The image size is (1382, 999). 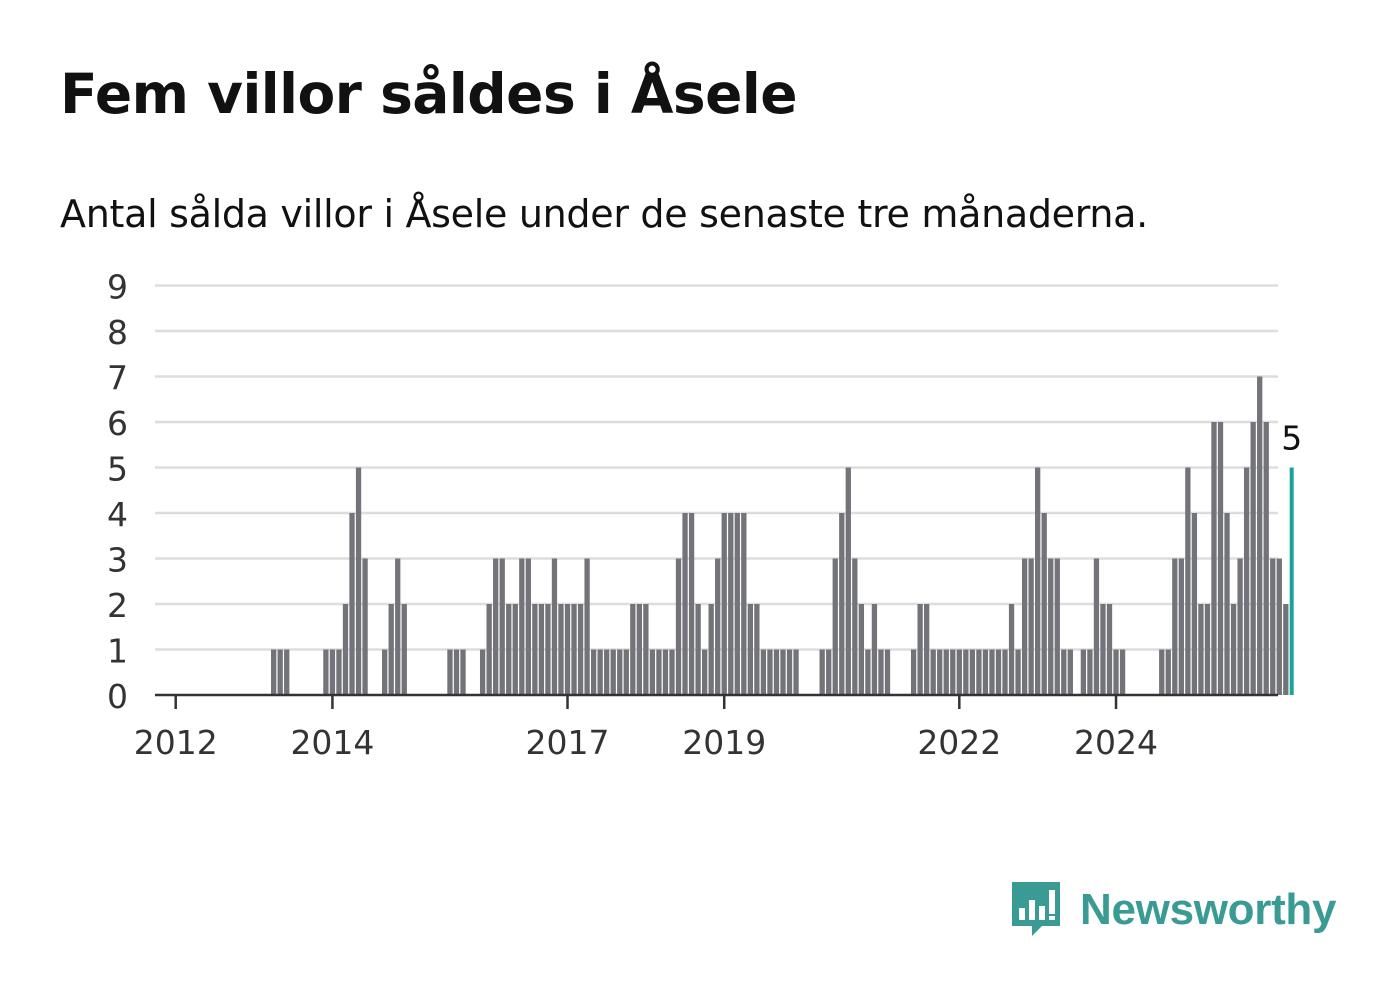 What do you see at coordinates (1291, 581) in the screenshot?
I see `highlight-bar` at bounding box center [1291, 581].